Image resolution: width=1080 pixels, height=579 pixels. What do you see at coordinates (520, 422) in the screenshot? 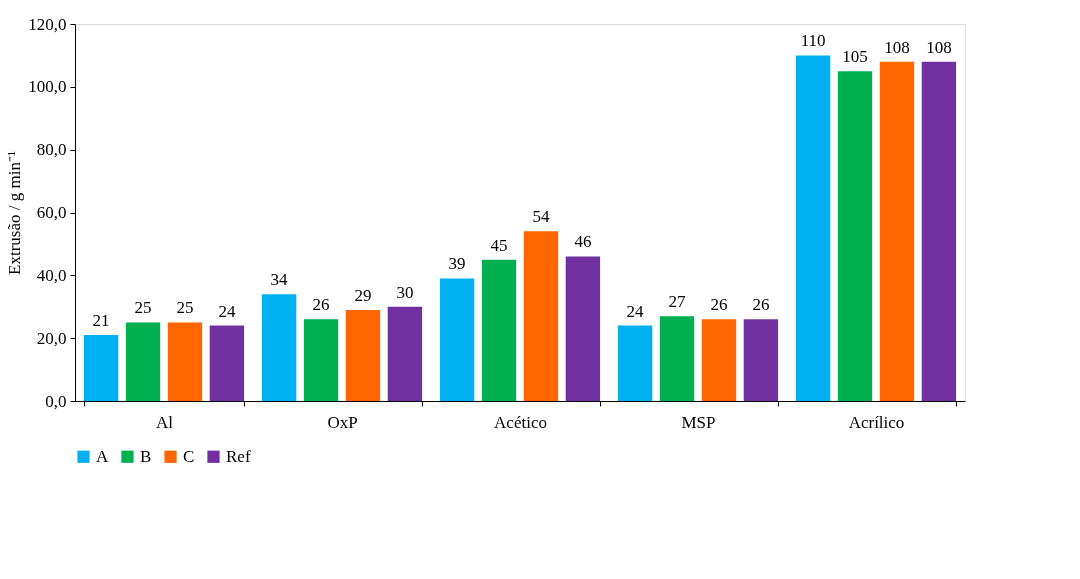
I see `x-tick-label: Acético` at bounding box center [520, 422].